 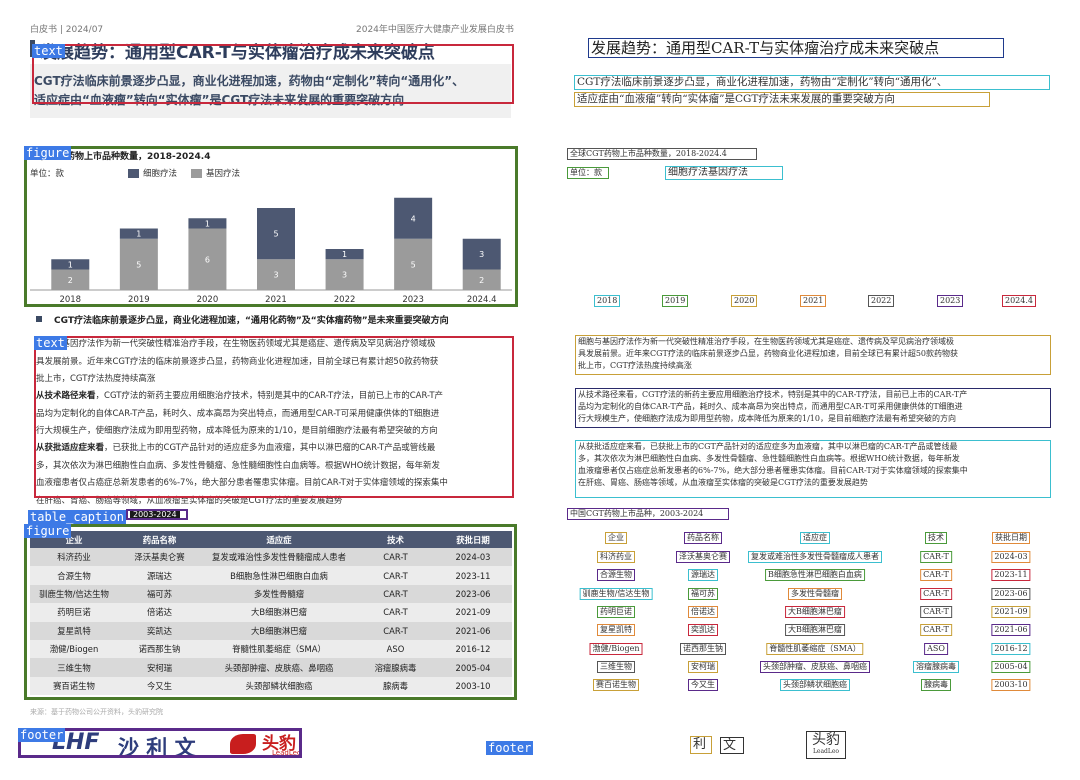 I want to click on table-cell: 脊髓性肌萎缩症（SMA）, so click(x=279, y=649).